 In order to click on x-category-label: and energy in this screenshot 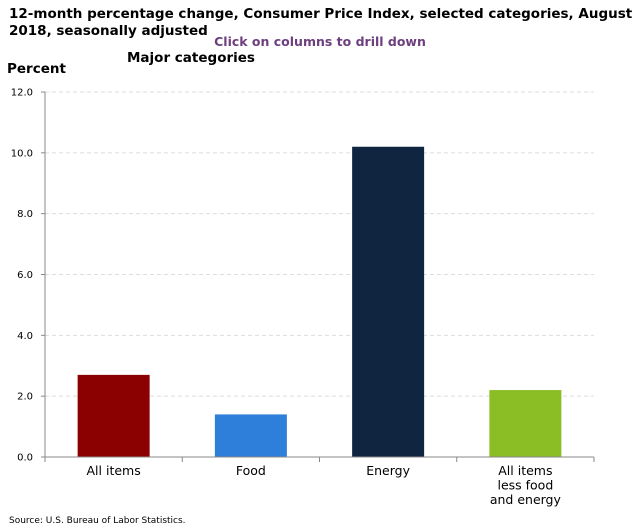, I will do `click(526, 499)`.